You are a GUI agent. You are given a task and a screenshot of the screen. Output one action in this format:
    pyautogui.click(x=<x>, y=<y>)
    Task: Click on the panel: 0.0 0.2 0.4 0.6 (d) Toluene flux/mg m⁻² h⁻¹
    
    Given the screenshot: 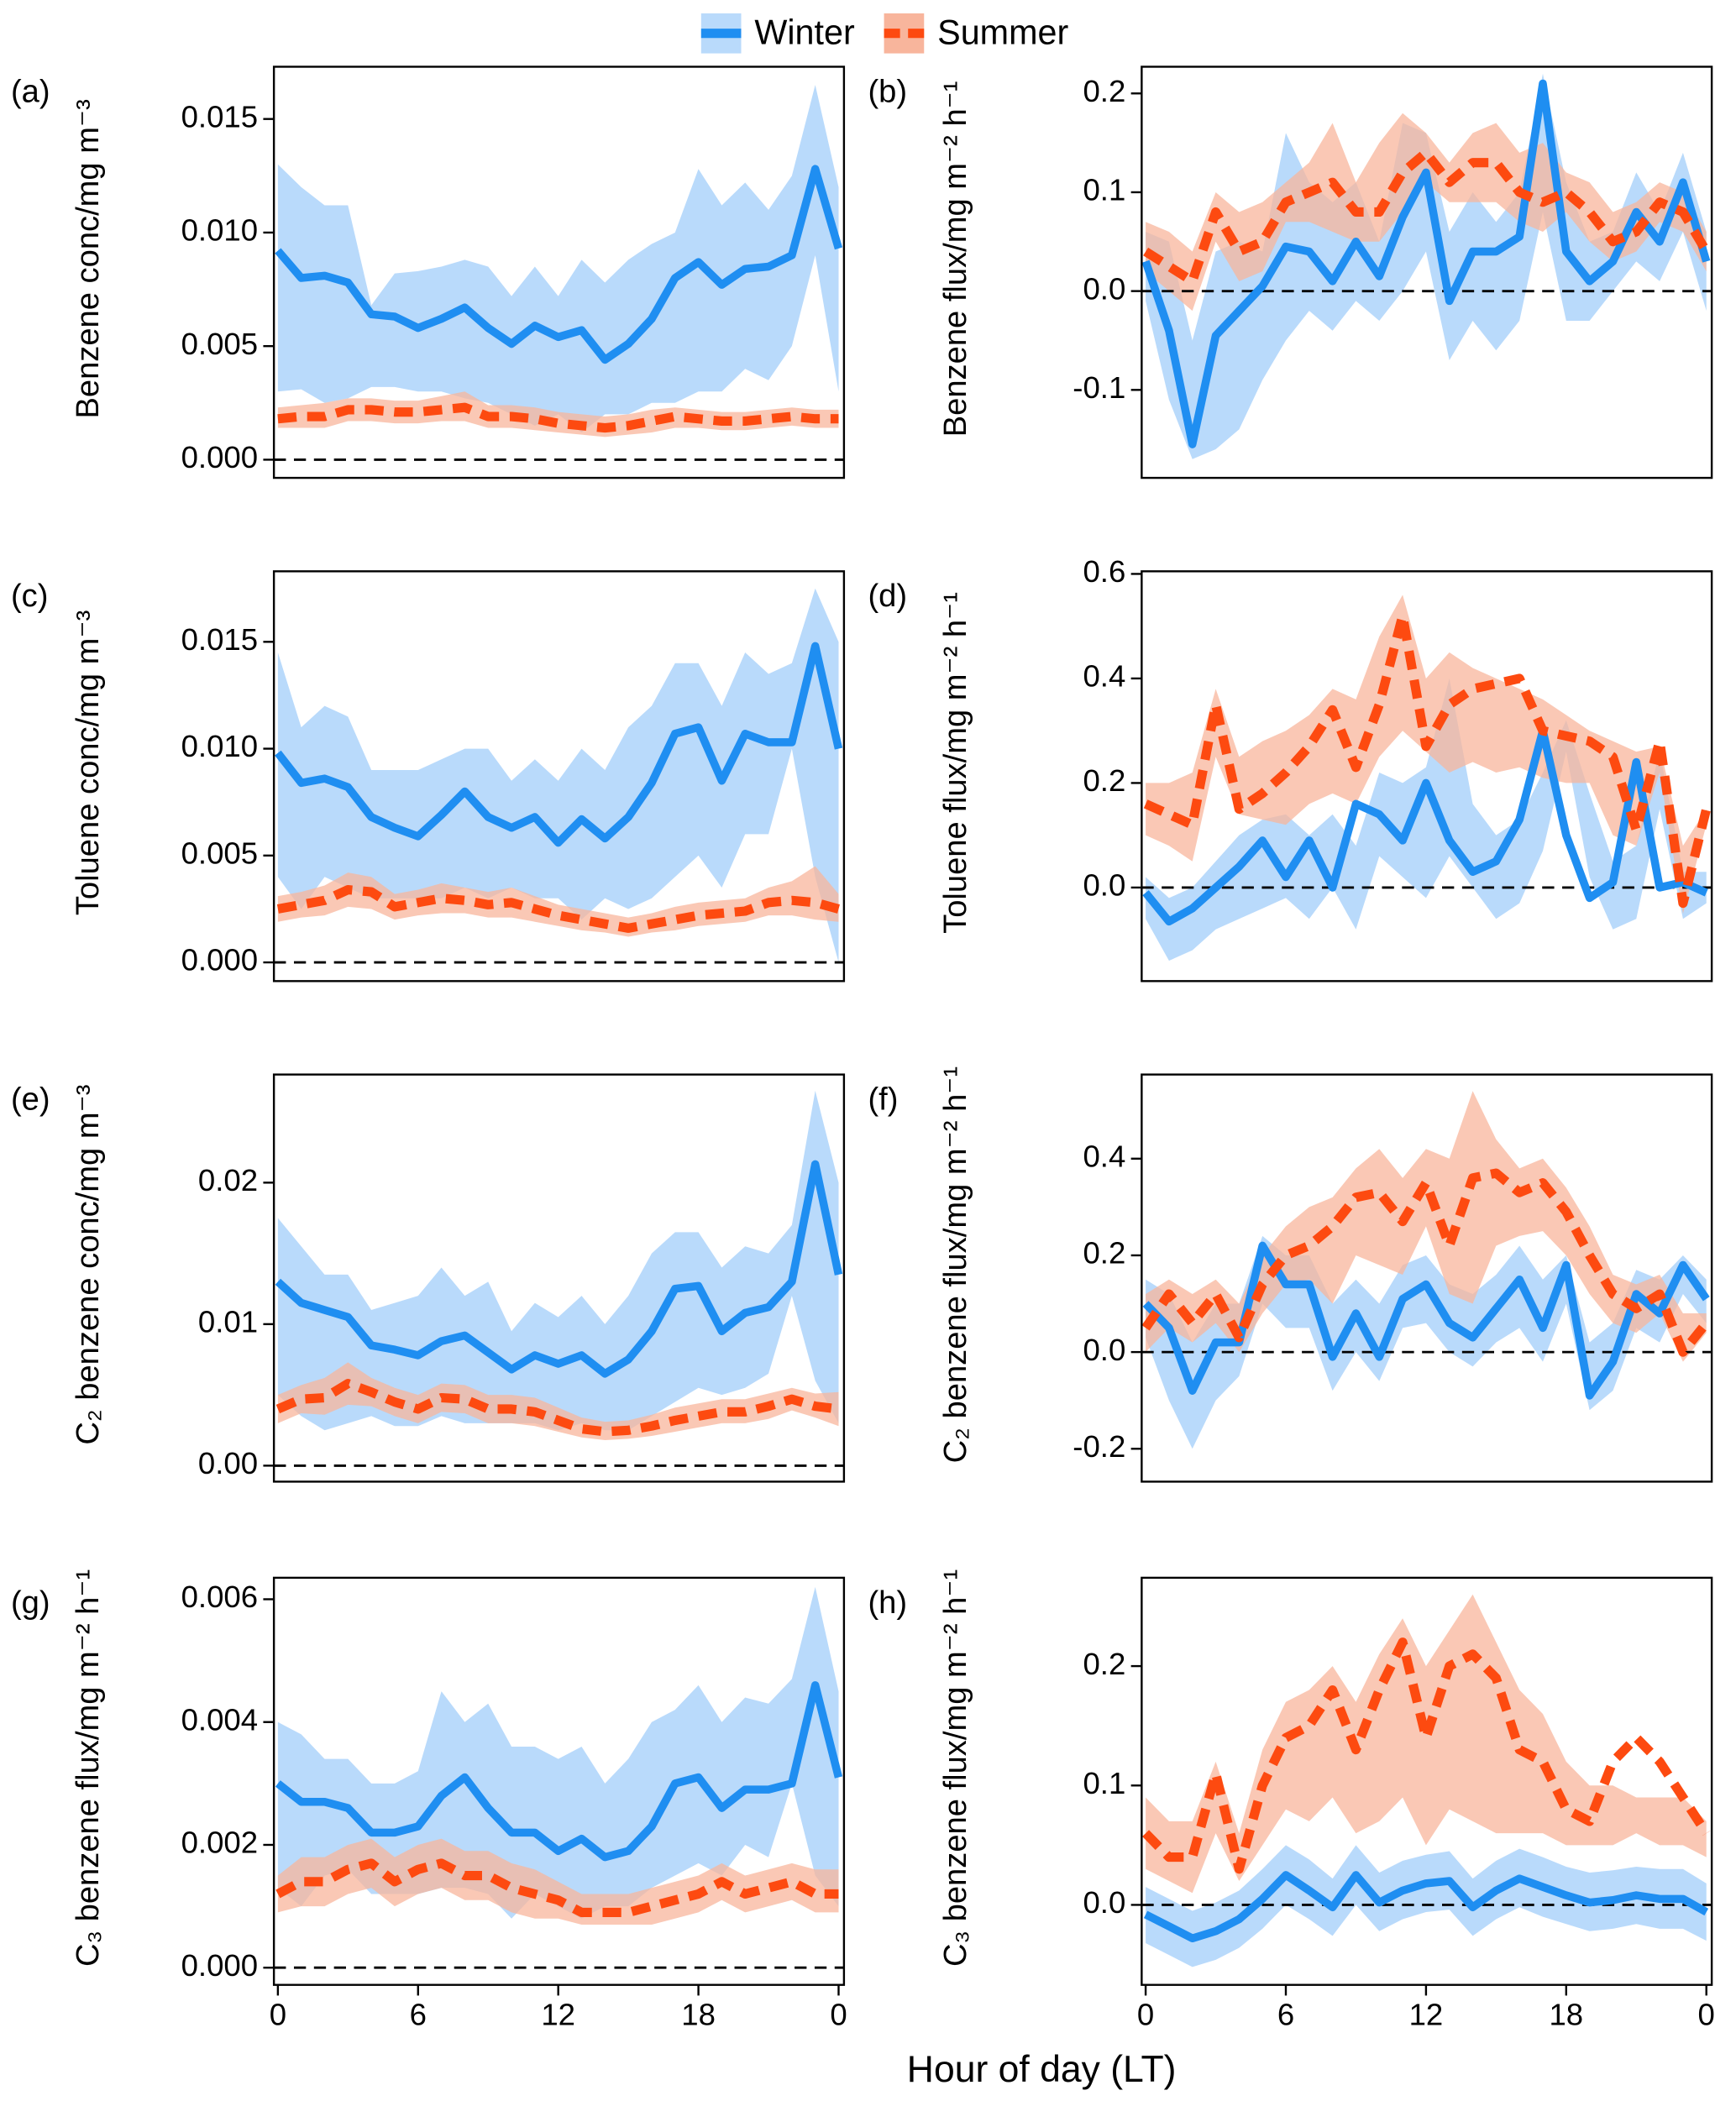 What is the action you would take?
    pyautogui.click(x=1290, y=768)
    